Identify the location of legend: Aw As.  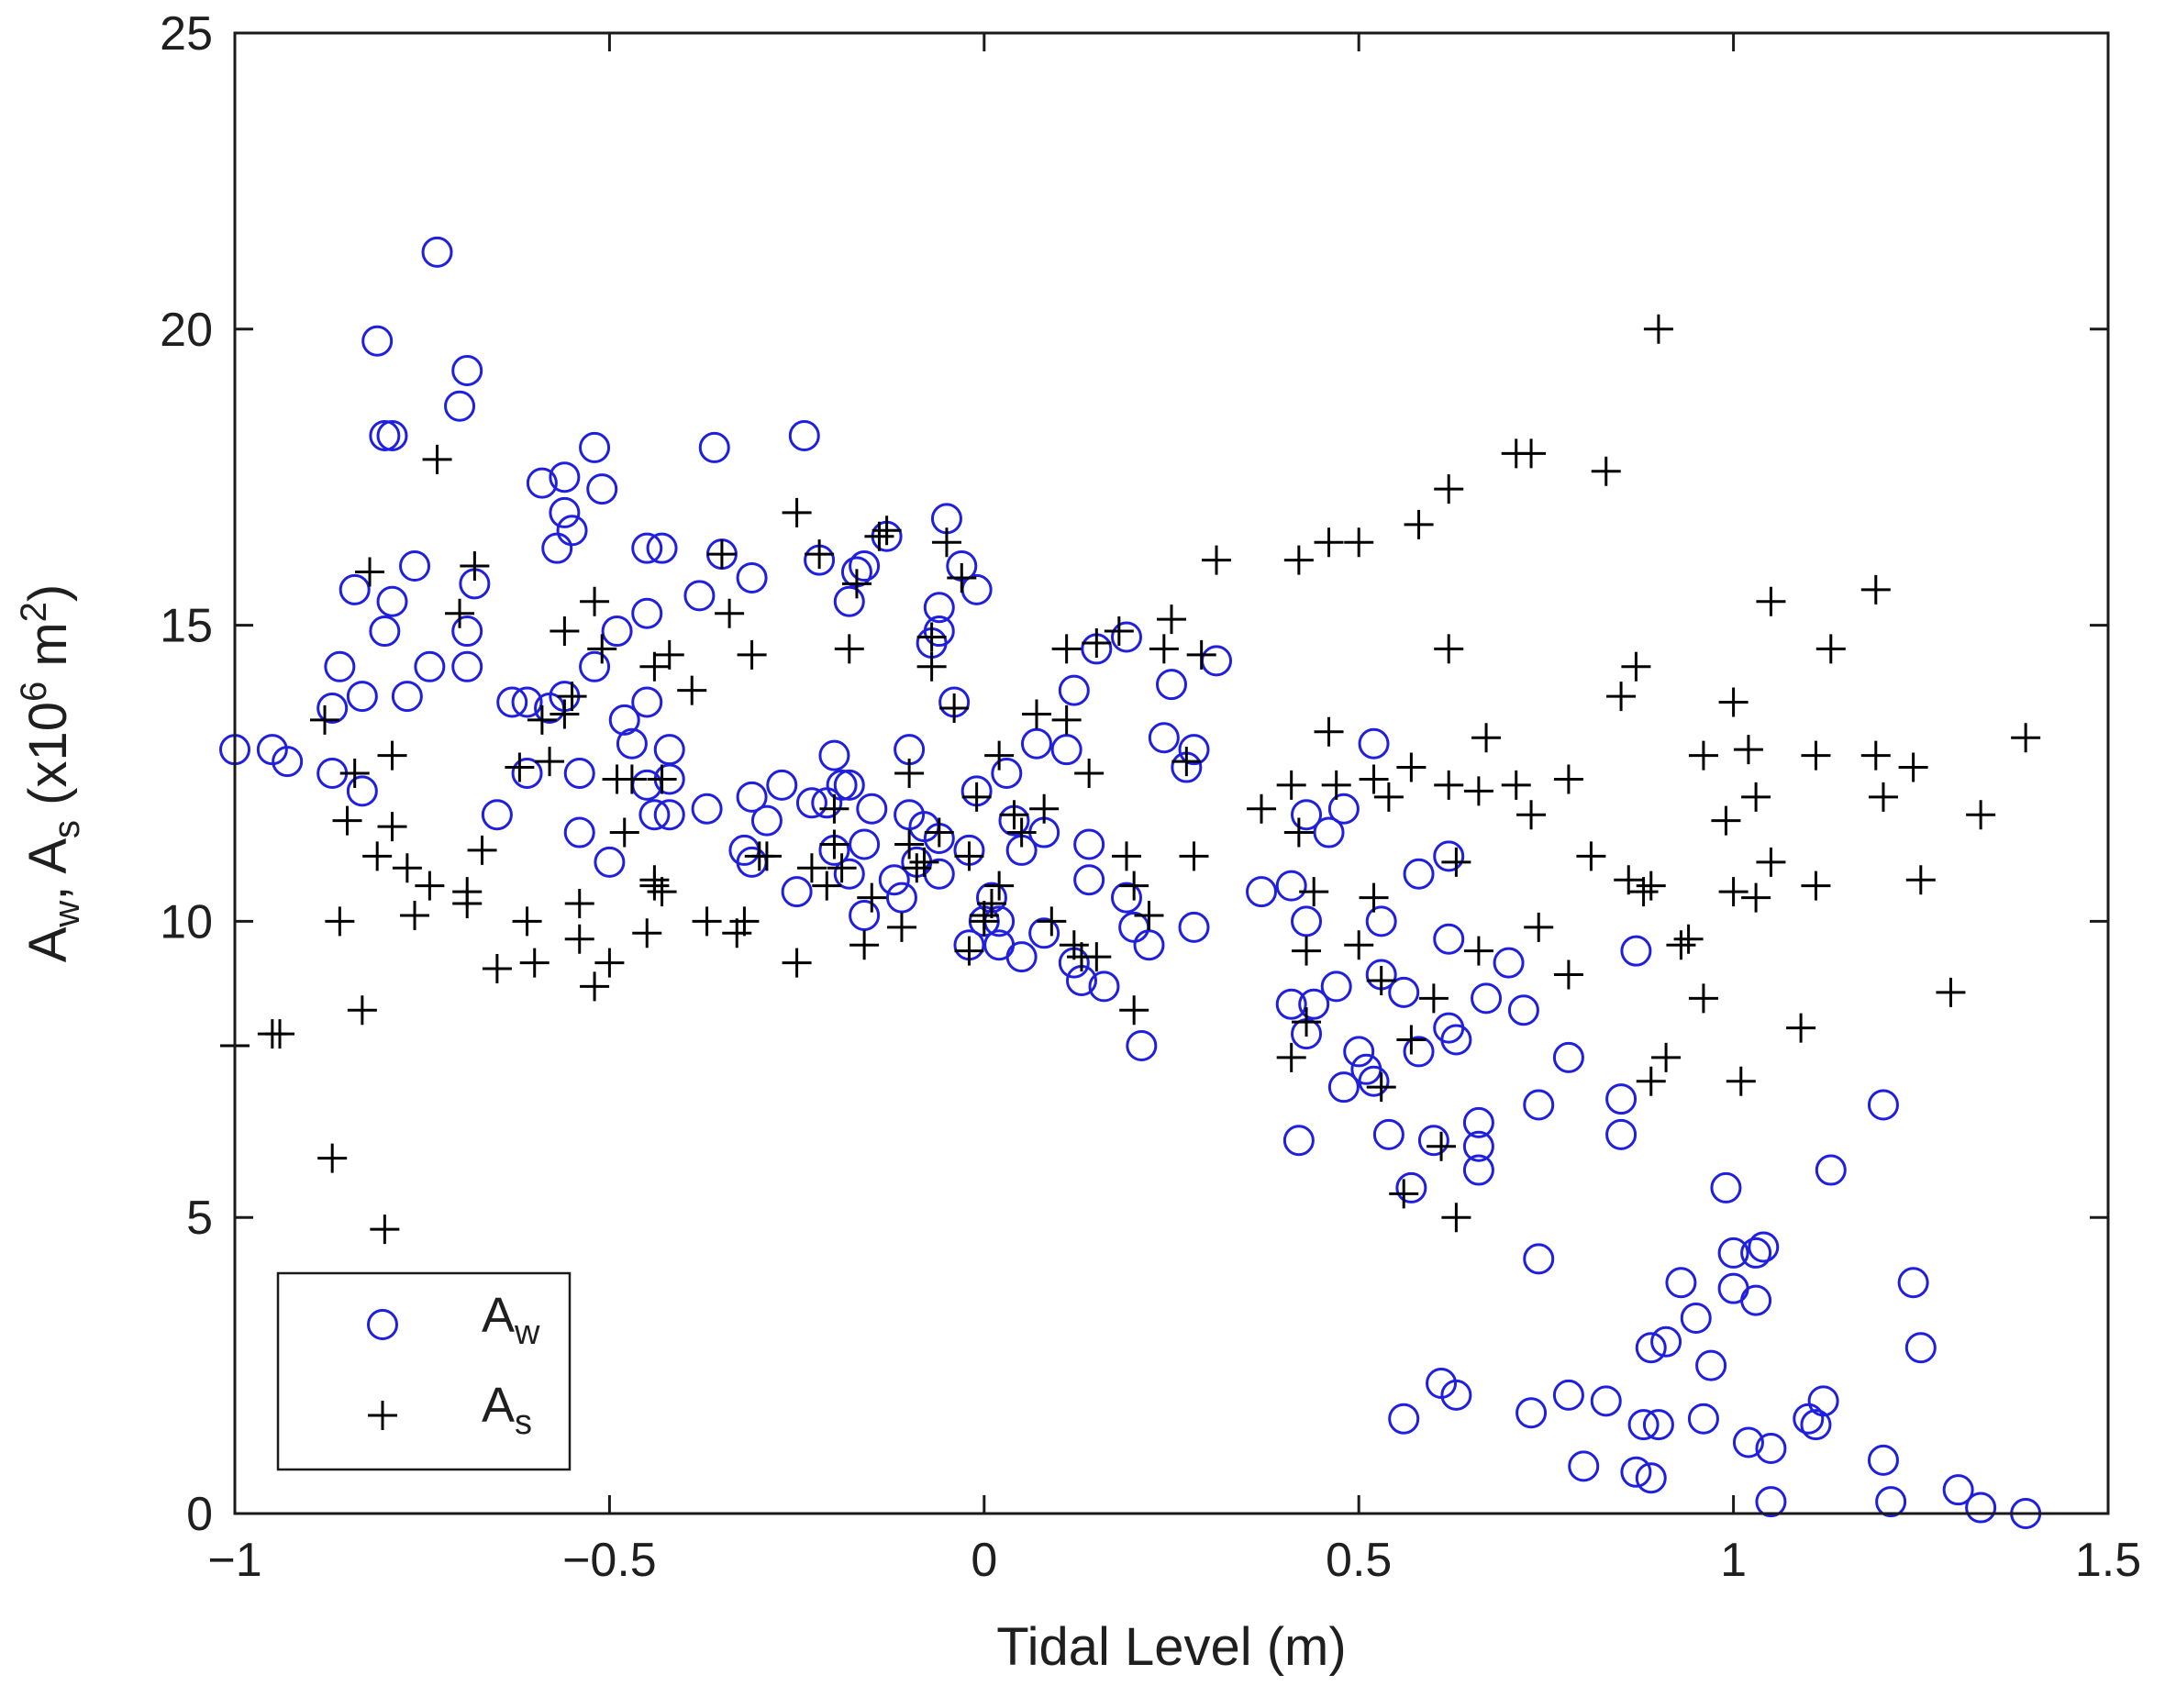
(424, 1371).